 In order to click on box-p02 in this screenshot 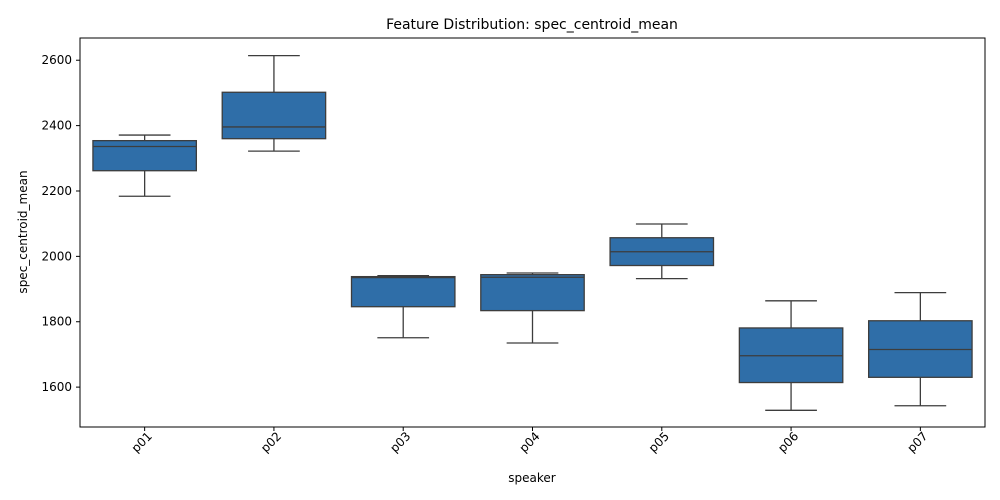, I will do `click(274, 115)`.